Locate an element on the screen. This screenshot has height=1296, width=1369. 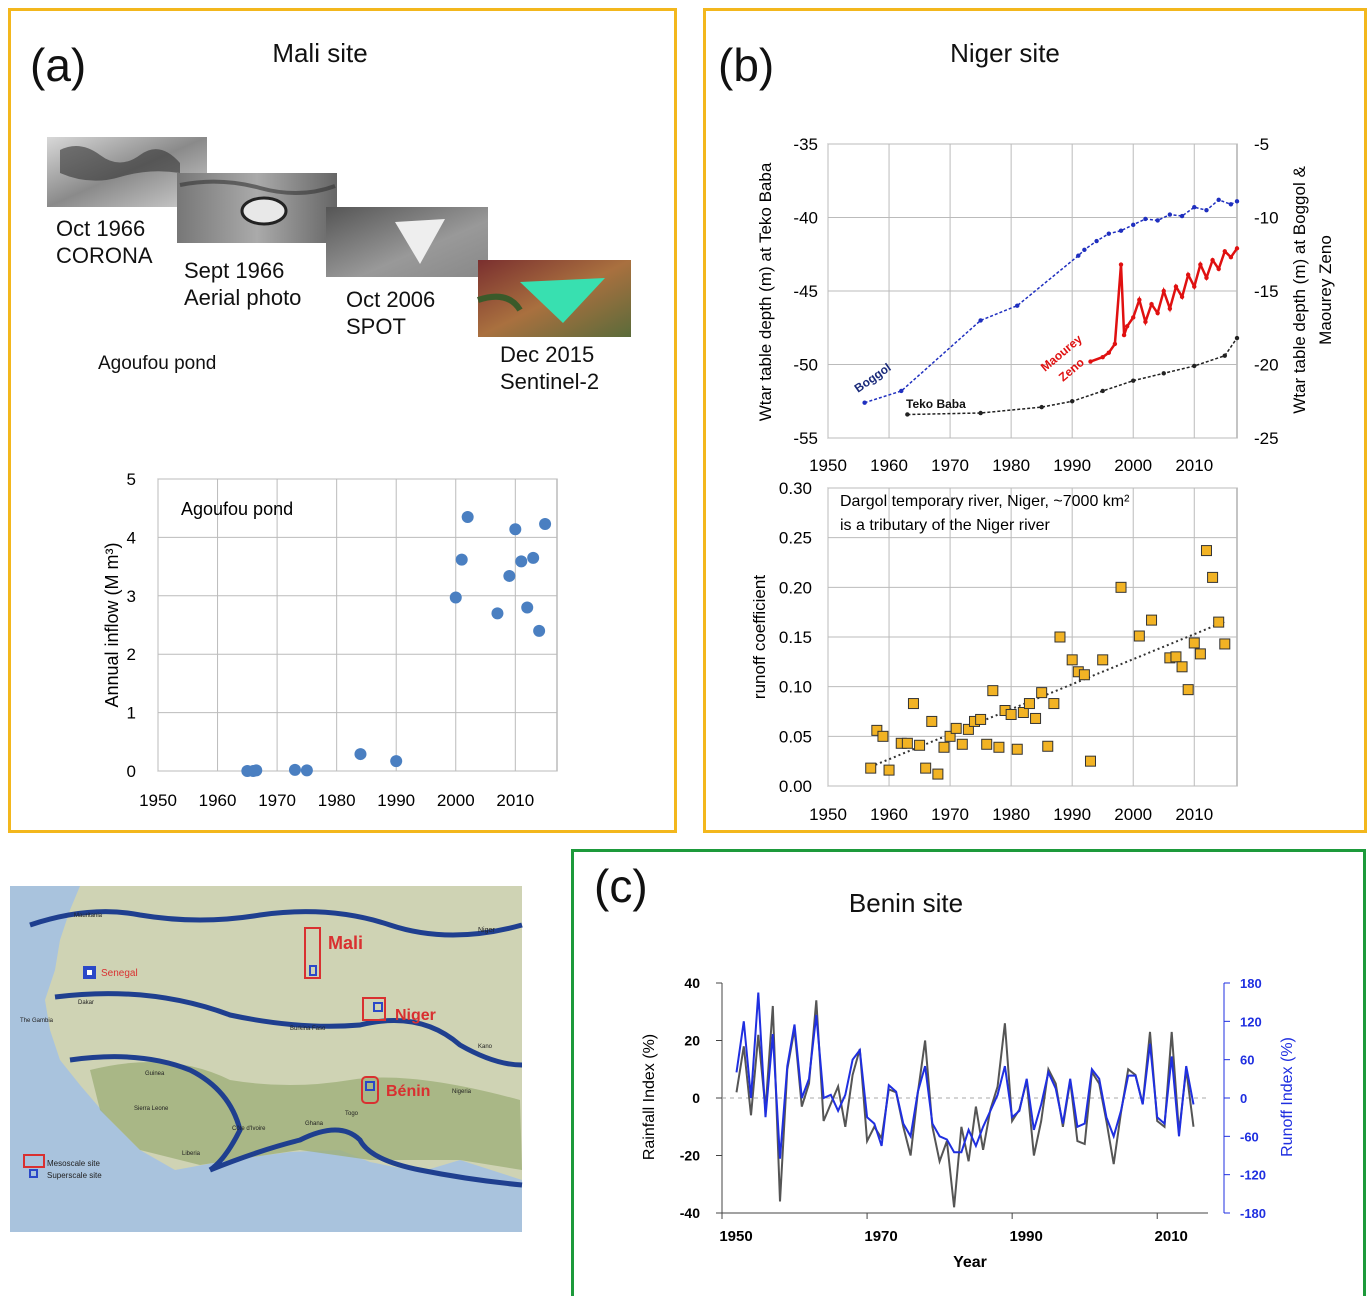
trend-line is located at coordinates (1048, 694).